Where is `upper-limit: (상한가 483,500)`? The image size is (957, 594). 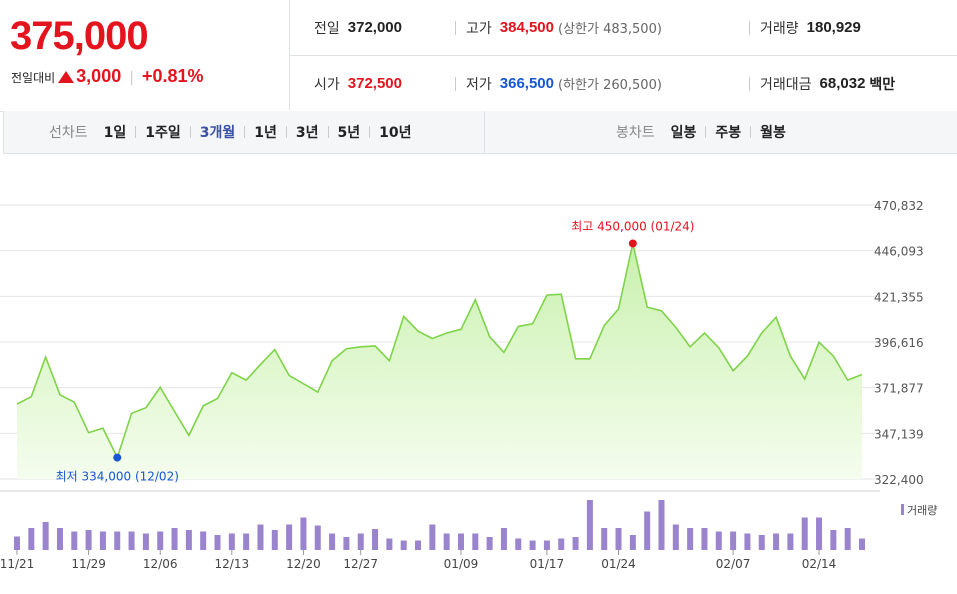 upper-limit: (상한가 483,500) is located at coordinates (610, 29).